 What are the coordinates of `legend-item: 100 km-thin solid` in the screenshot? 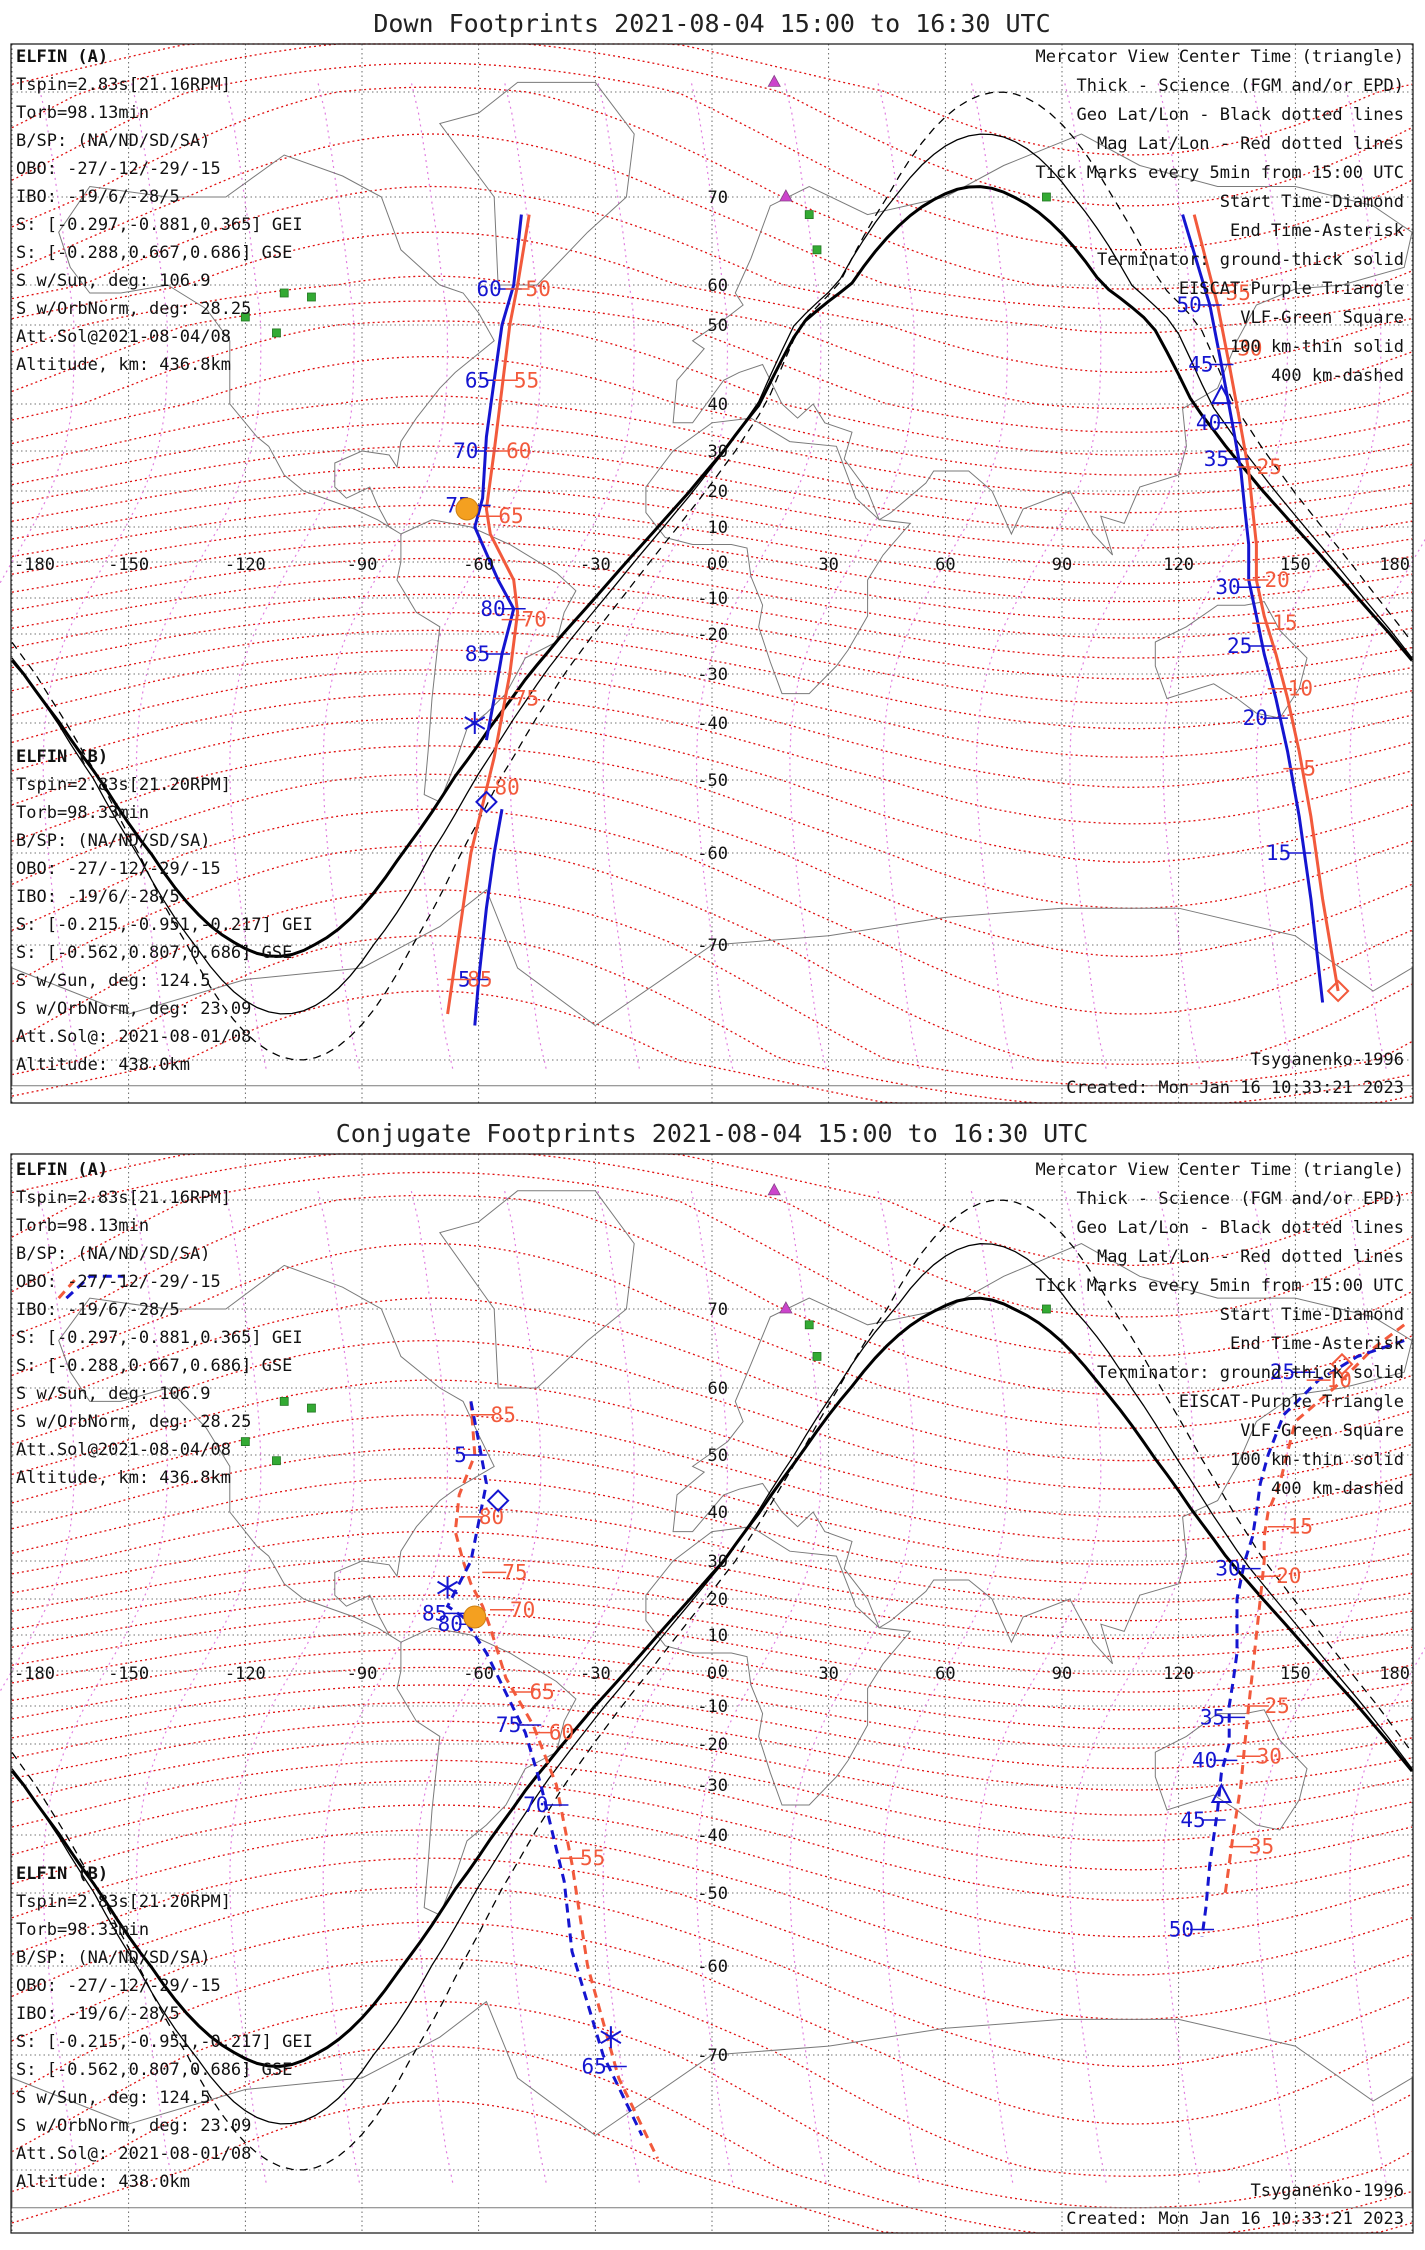 It's located at (1317, 347).